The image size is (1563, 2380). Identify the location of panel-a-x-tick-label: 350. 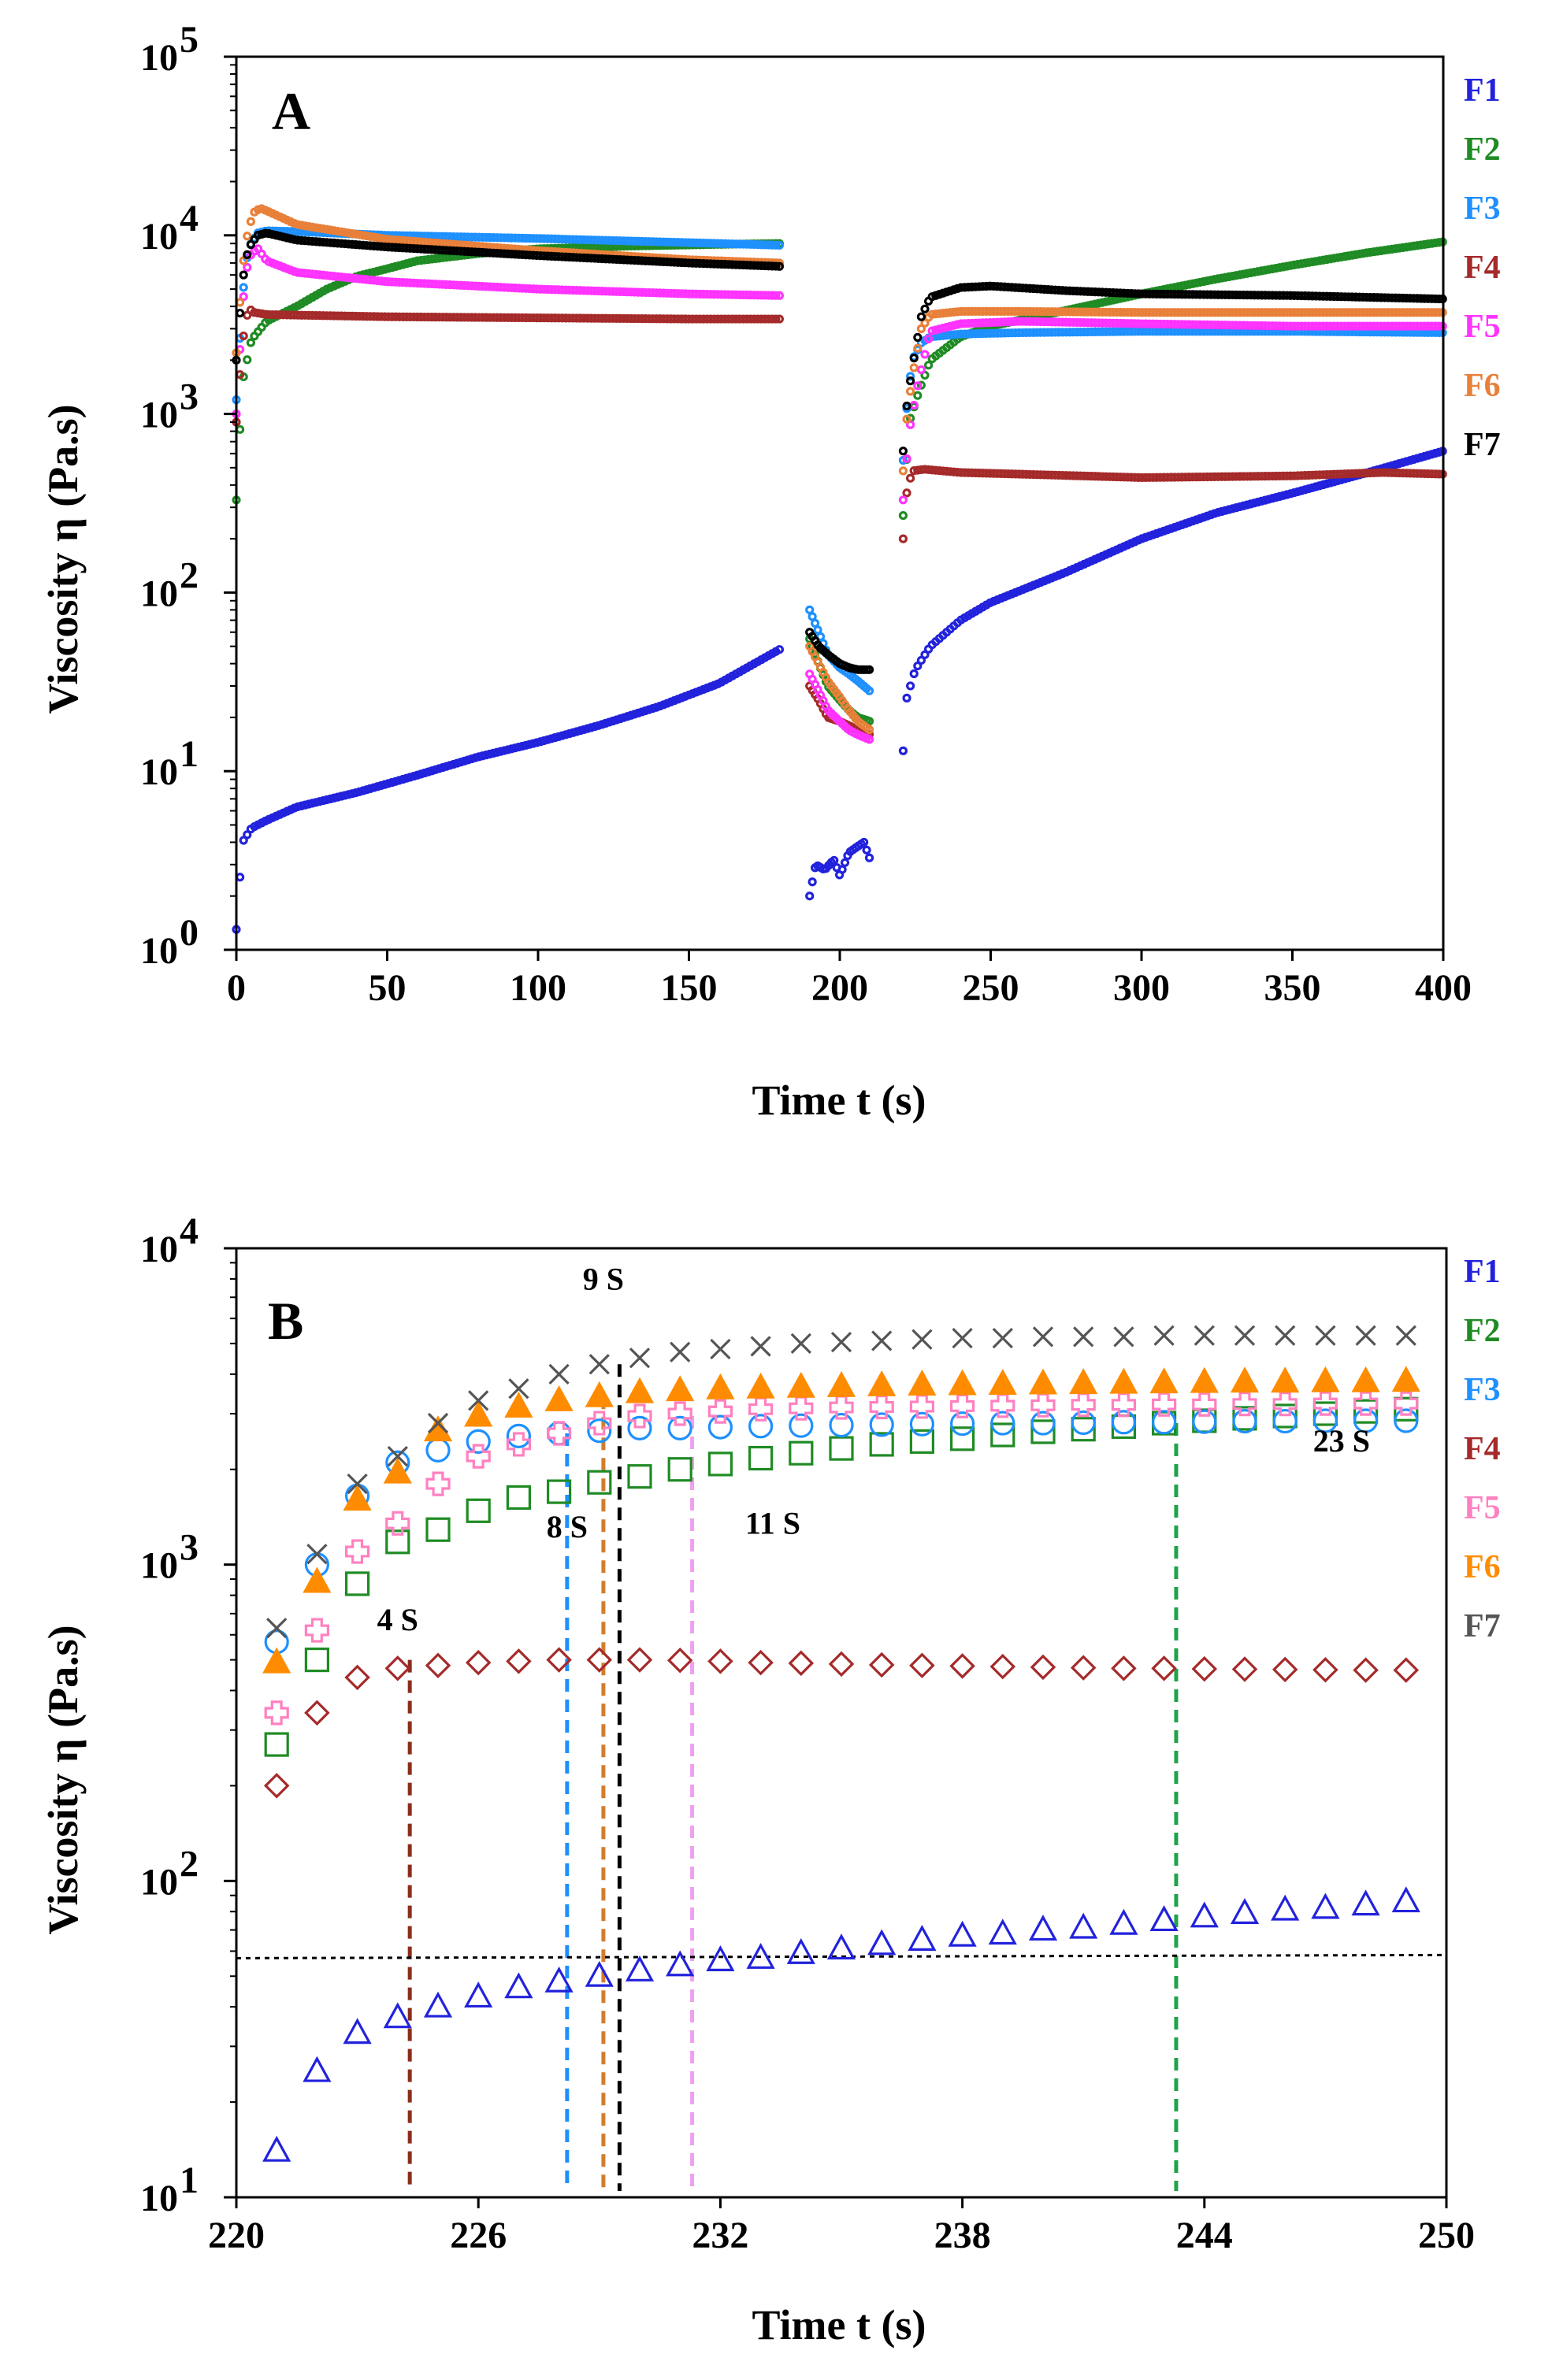
(1292, 988).